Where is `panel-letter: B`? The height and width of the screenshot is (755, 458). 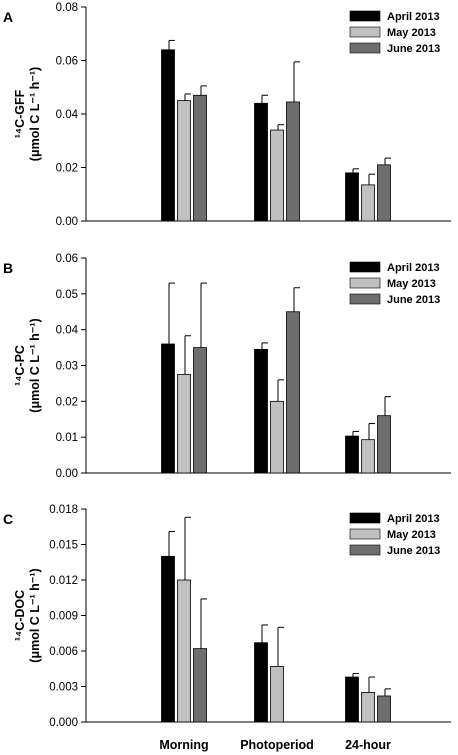 panel-letter: B is located at coordinates (8, 268).